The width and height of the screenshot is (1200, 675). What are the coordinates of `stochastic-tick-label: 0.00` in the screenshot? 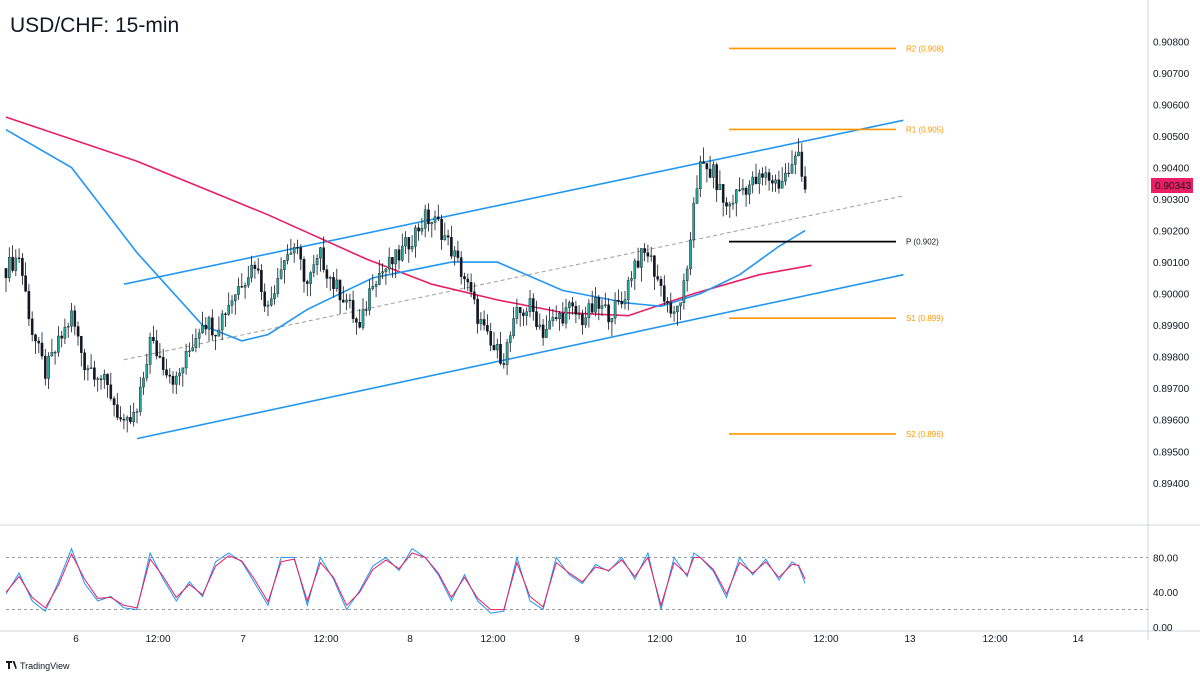 It's located at (1163, 628).